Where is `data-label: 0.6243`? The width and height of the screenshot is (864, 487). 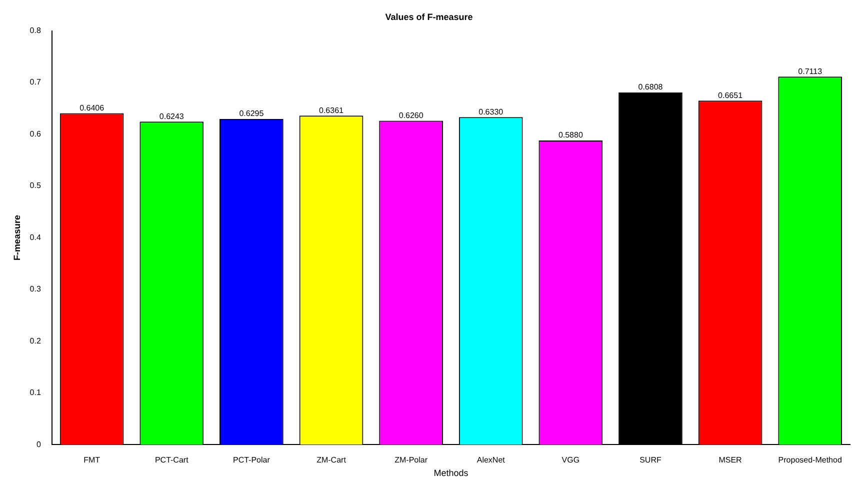
data-label: 0.6243 is located at coordinates (171, 116).